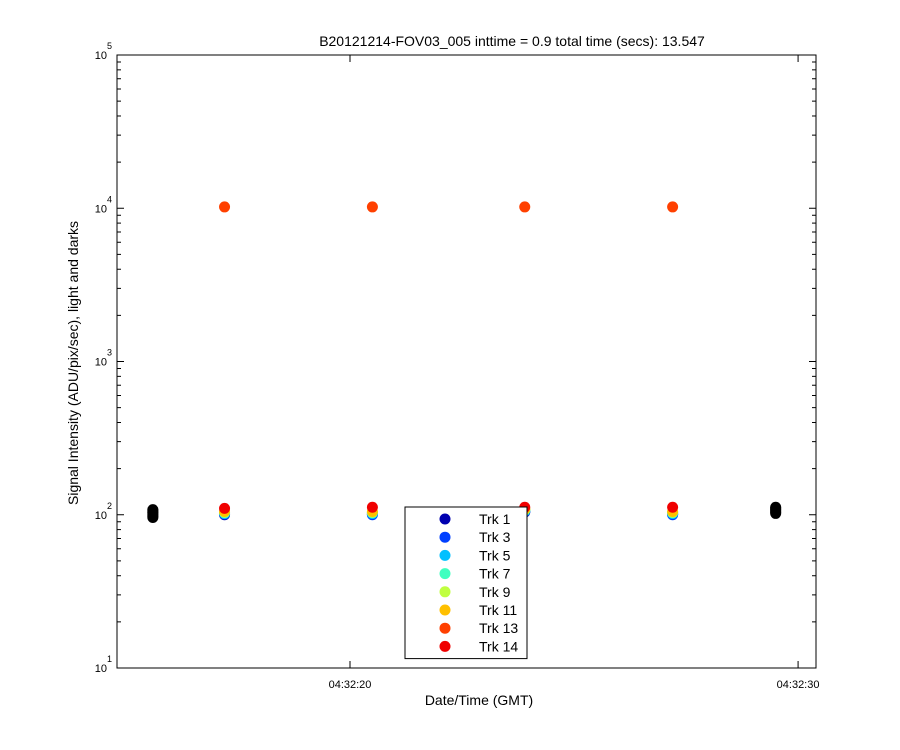 The height and width of the screenshot is (750, 900). Describe the element at coordinates (495, 519) in the screenshot. I see `legend-label: Trk 1` at that location.